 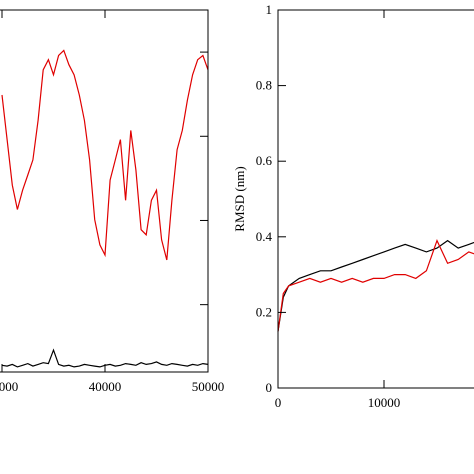 What do you see at coordinates (269, 387) in the screenshot?
I see `y-tick-label: 0` at bounding box center [269, 387].